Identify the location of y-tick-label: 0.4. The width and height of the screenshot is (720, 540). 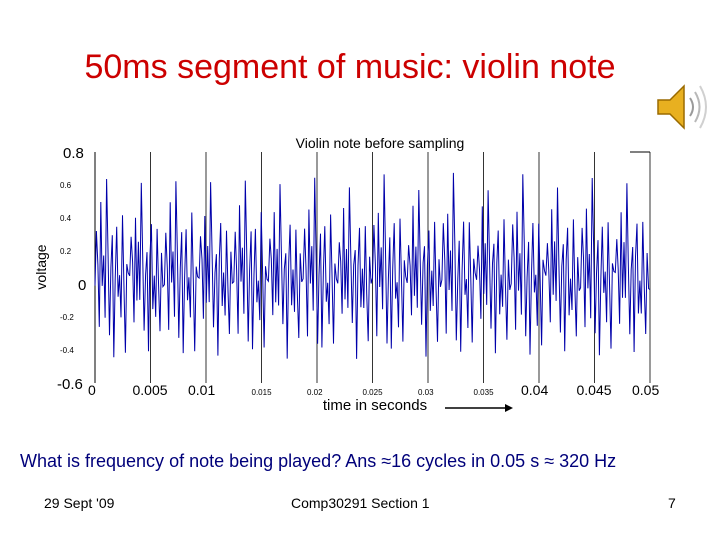
(66, 218).